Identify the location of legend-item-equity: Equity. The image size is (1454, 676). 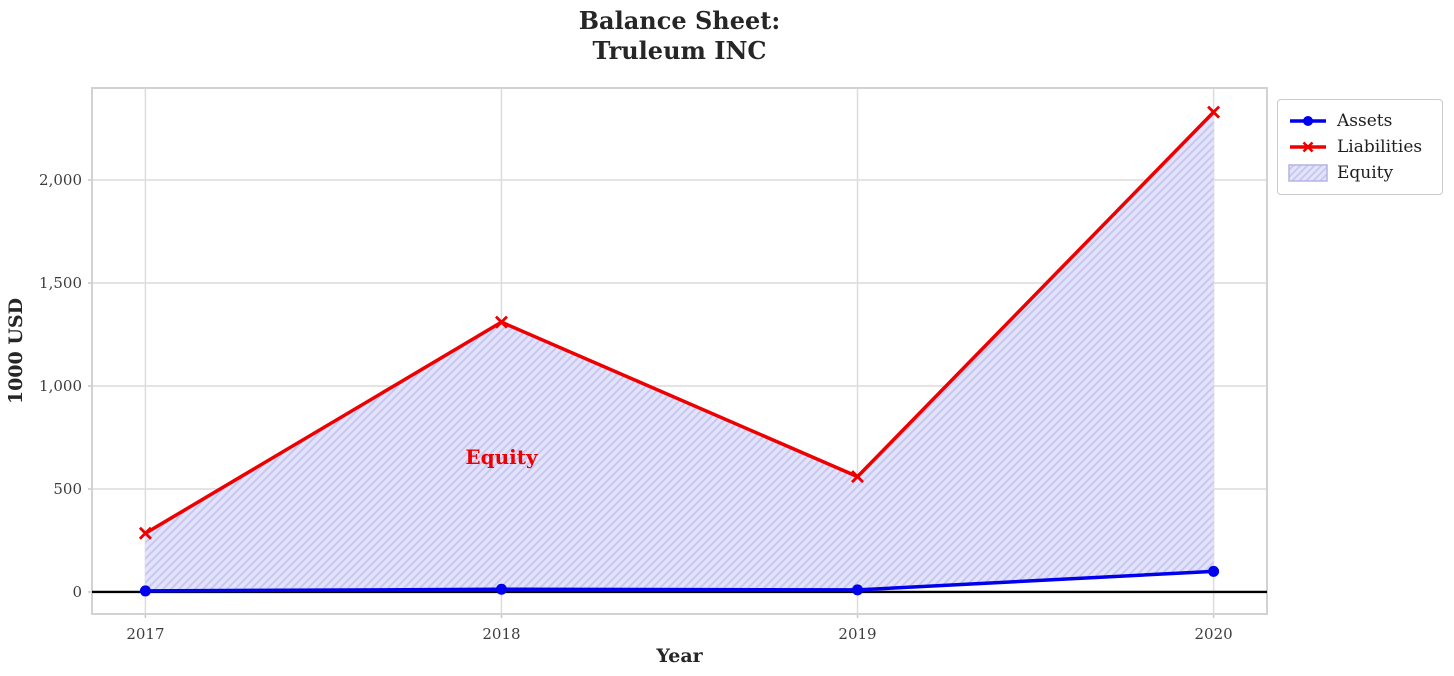
(1360, 173).